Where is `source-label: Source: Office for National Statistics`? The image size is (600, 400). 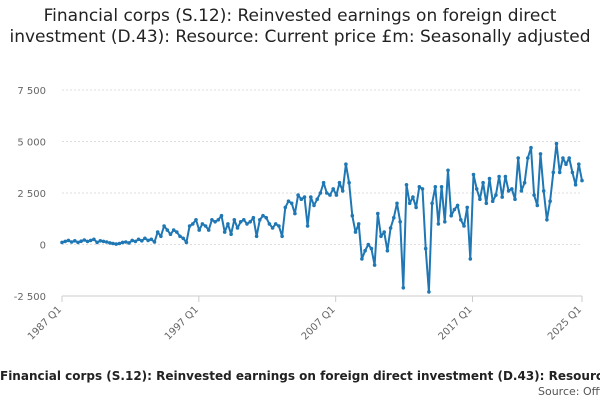 source-label: Source: Office for National Statistics is located at coordinates (569, 391).